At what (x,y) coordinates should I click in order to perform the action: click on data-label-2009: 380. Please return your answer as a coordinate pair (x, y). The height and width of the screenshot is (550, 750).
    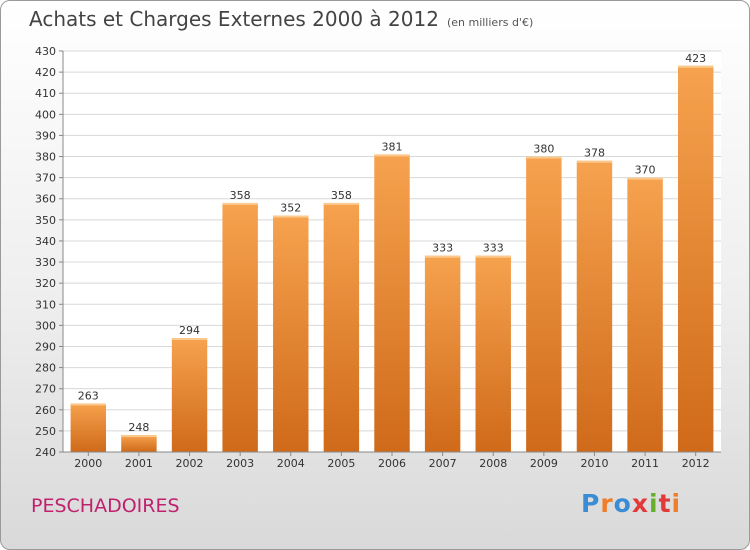
    Looking at the image, I should click on (543, 149).